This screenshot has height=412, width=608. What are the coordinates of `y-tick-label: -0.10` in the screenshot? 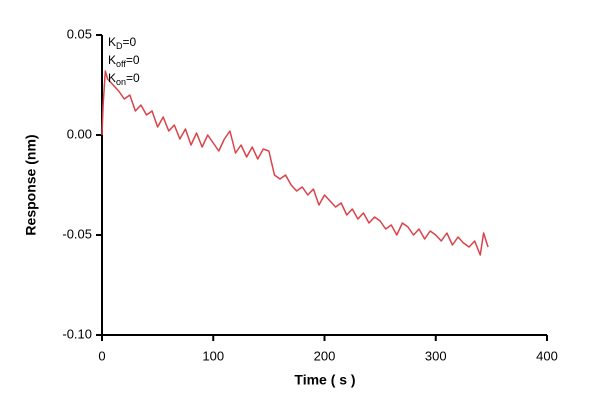 It's located at (77, 333).